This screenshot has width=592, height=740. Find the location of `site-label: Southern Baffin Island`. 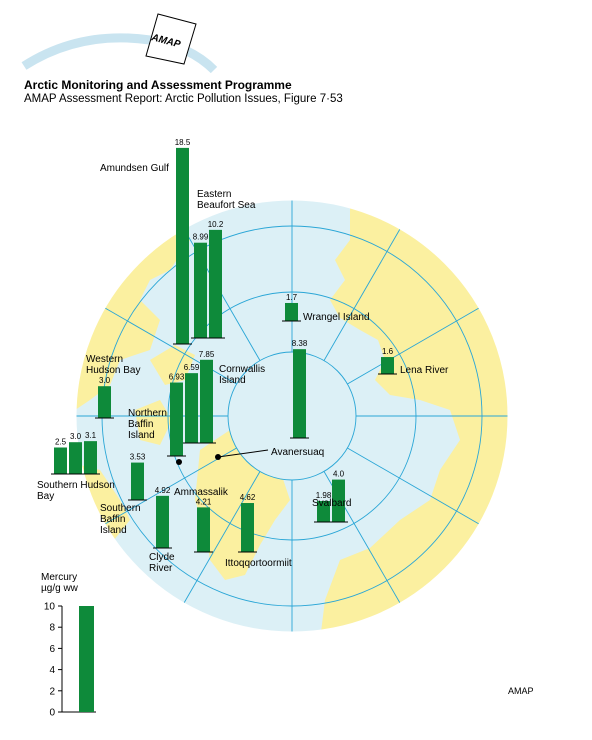

site-label: Southern Baffin Island is located at coordinates (120, 519).